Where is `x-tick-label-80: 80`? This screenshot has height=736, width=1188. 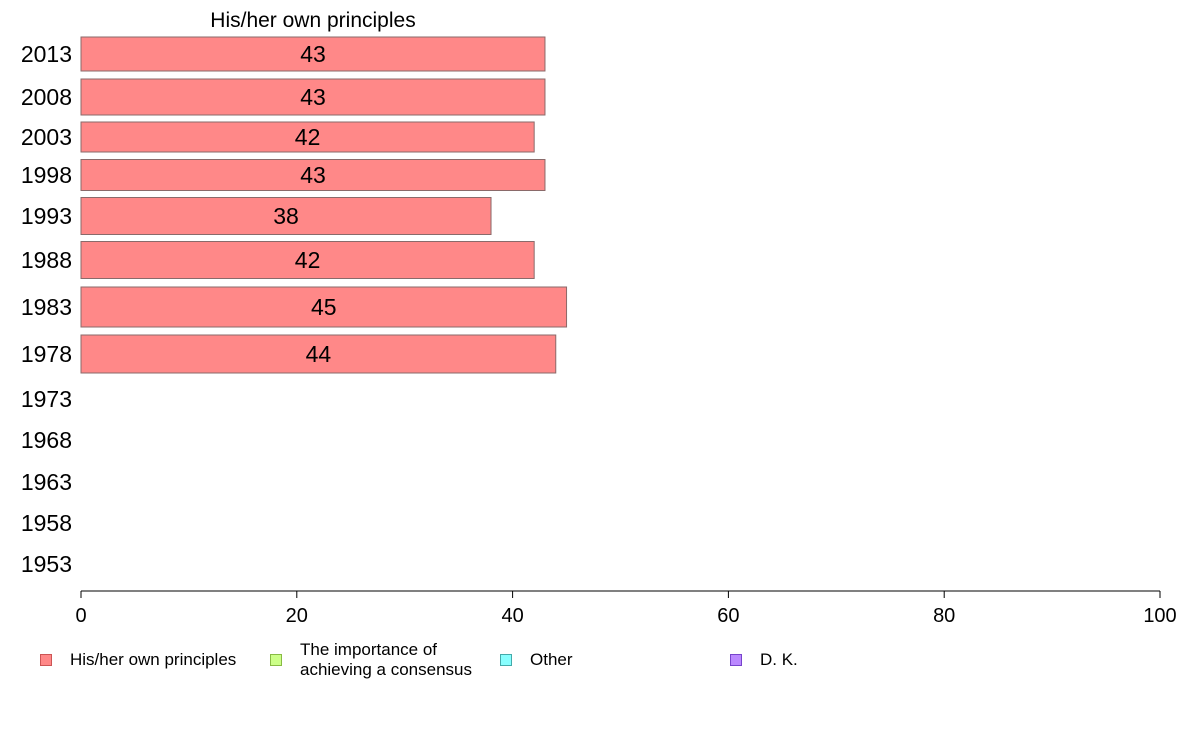
x-tick-label-80: 80 is located at coordinates (944, 616).